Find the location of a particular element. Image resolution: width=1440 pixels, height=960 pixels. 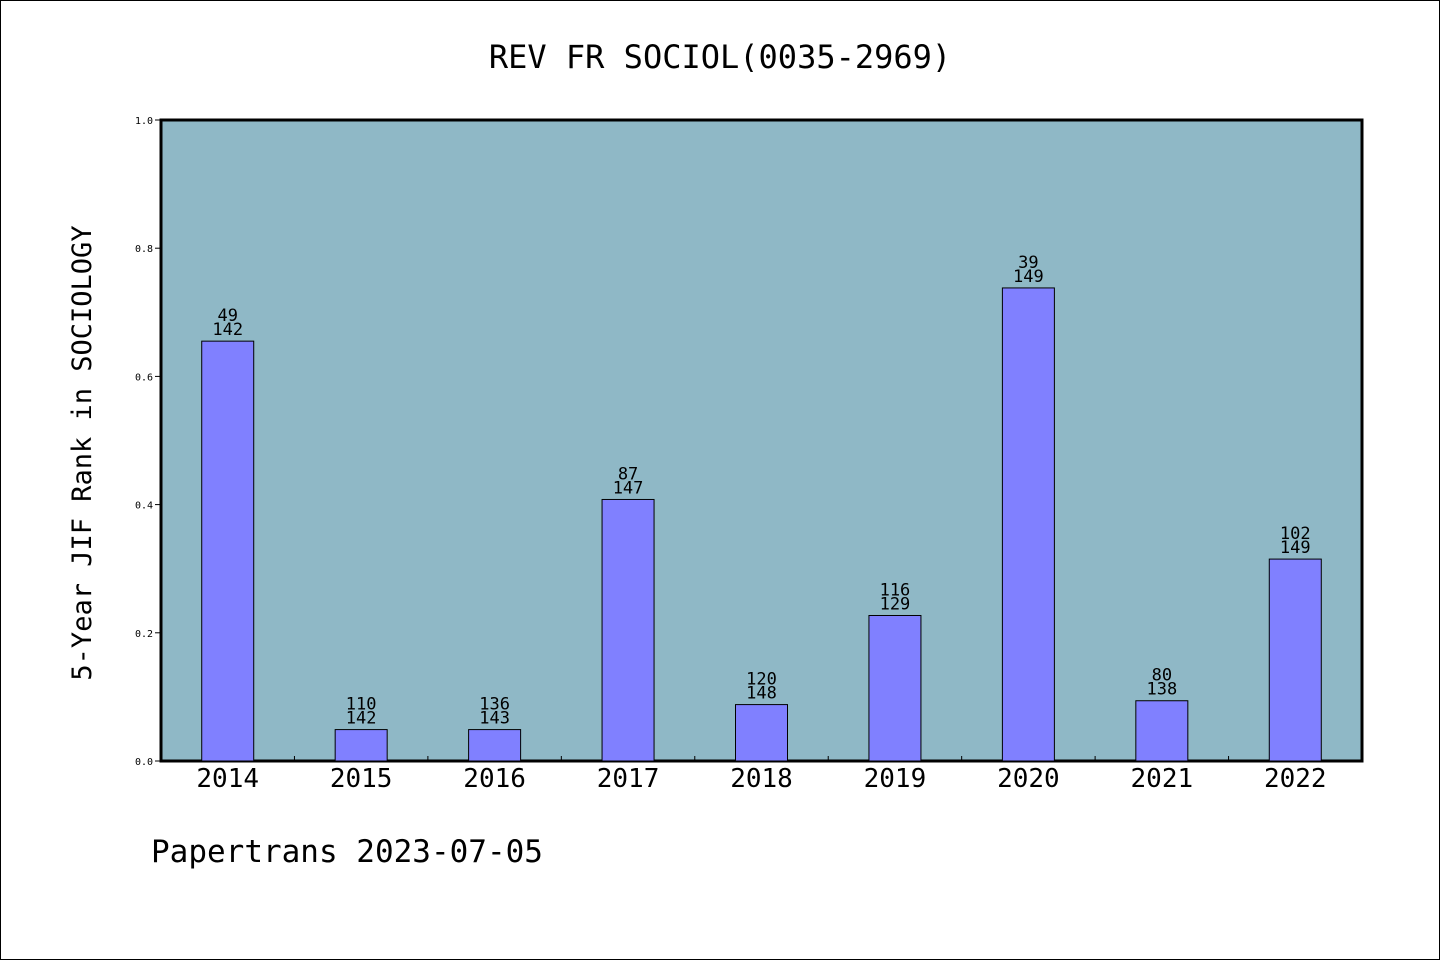

chart-title: REV FR SOCIOL(0035-2969) is located at coordinates (720, 57).